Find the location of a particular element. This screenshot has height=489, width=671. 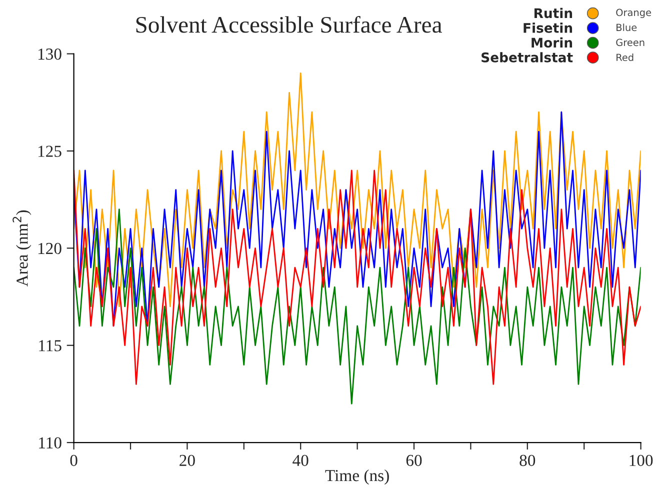

text: Orange is located at coordinates (634, 13).